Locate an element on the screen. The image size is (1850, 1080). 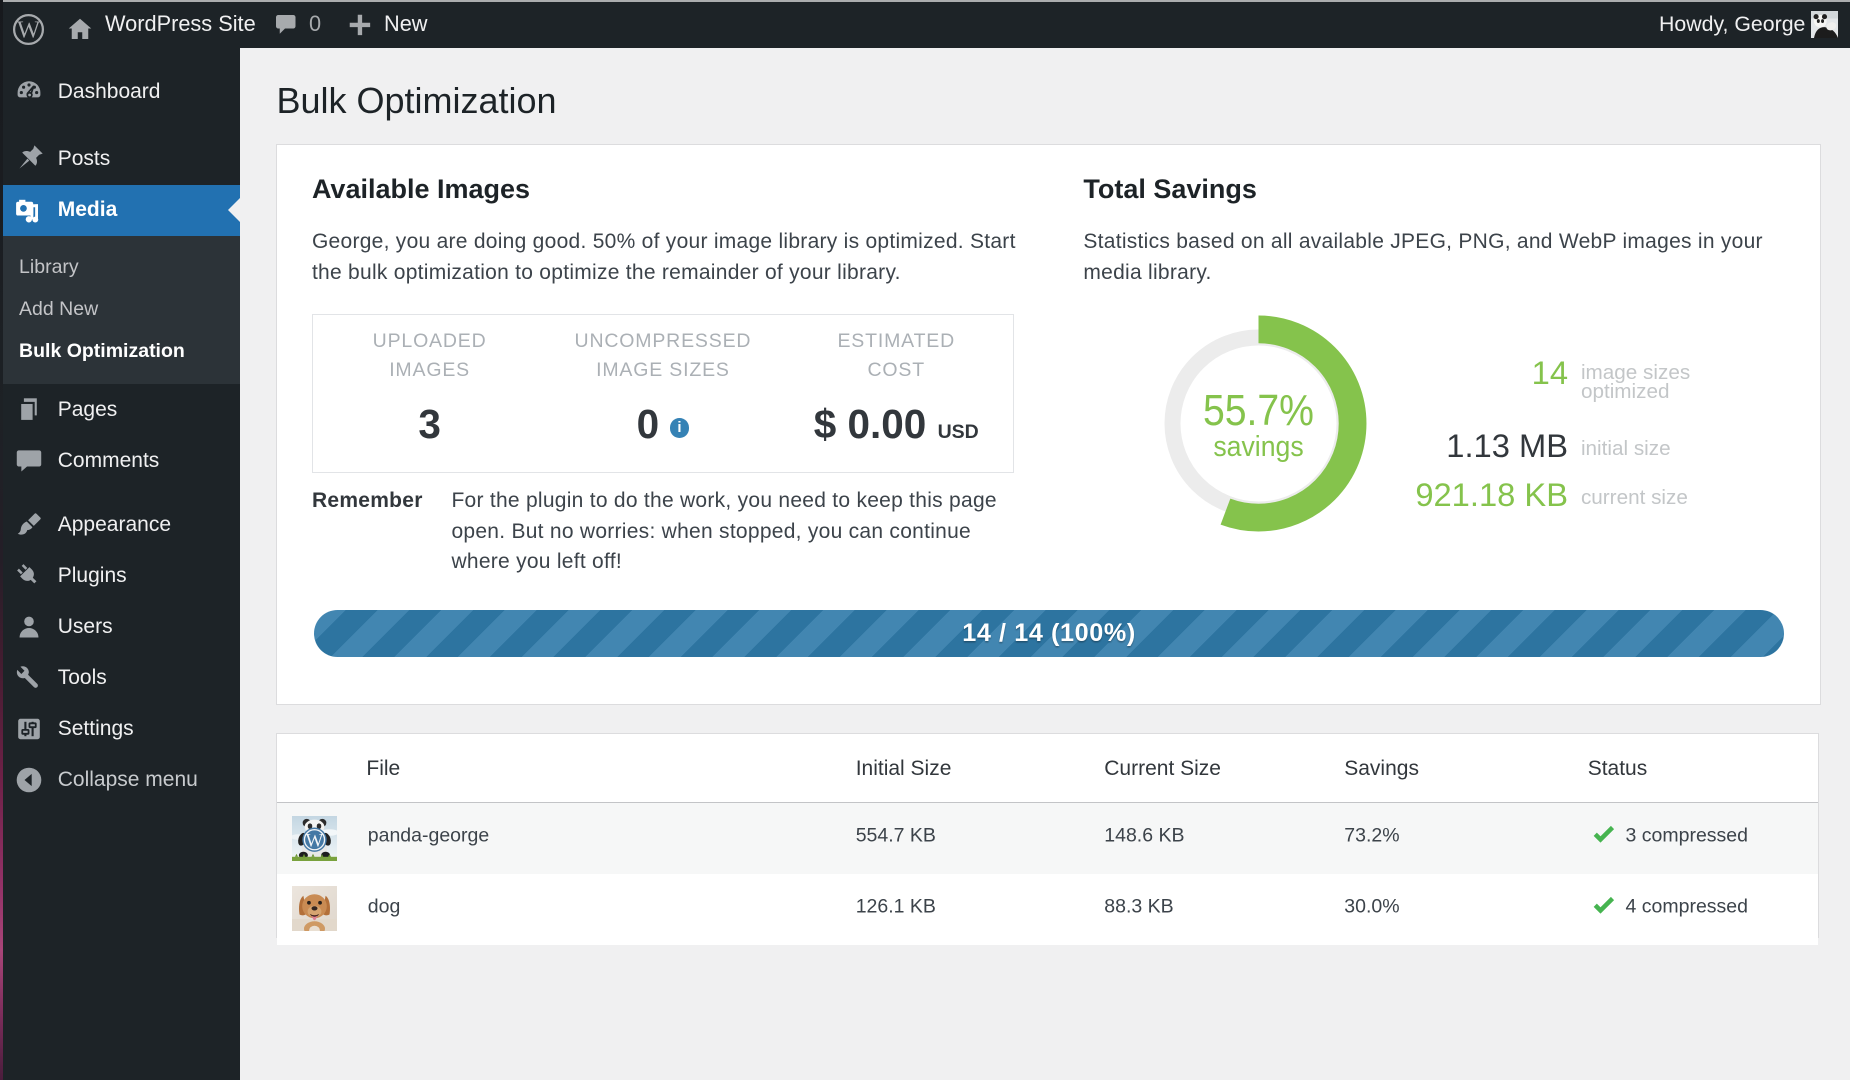
svg-text: savings is located at coordinates (1258, 447).